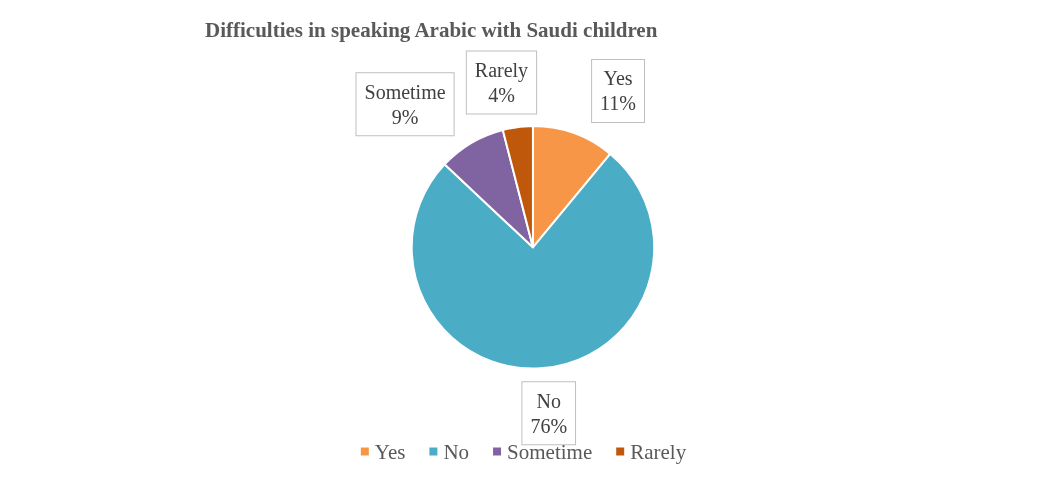  Describe the element at coordinates (390, 451) in the screenshot. I see `legend-label: Yes` at that location.